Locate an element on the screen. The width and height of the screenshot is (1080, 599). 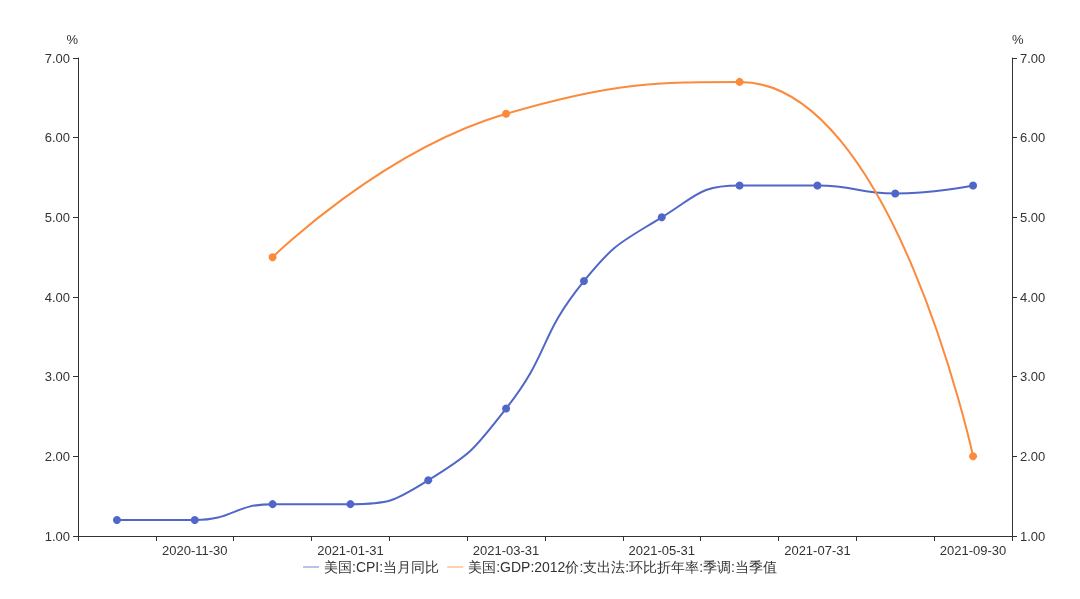
y2-axis-title: % is located at coordinates (1018, 39).